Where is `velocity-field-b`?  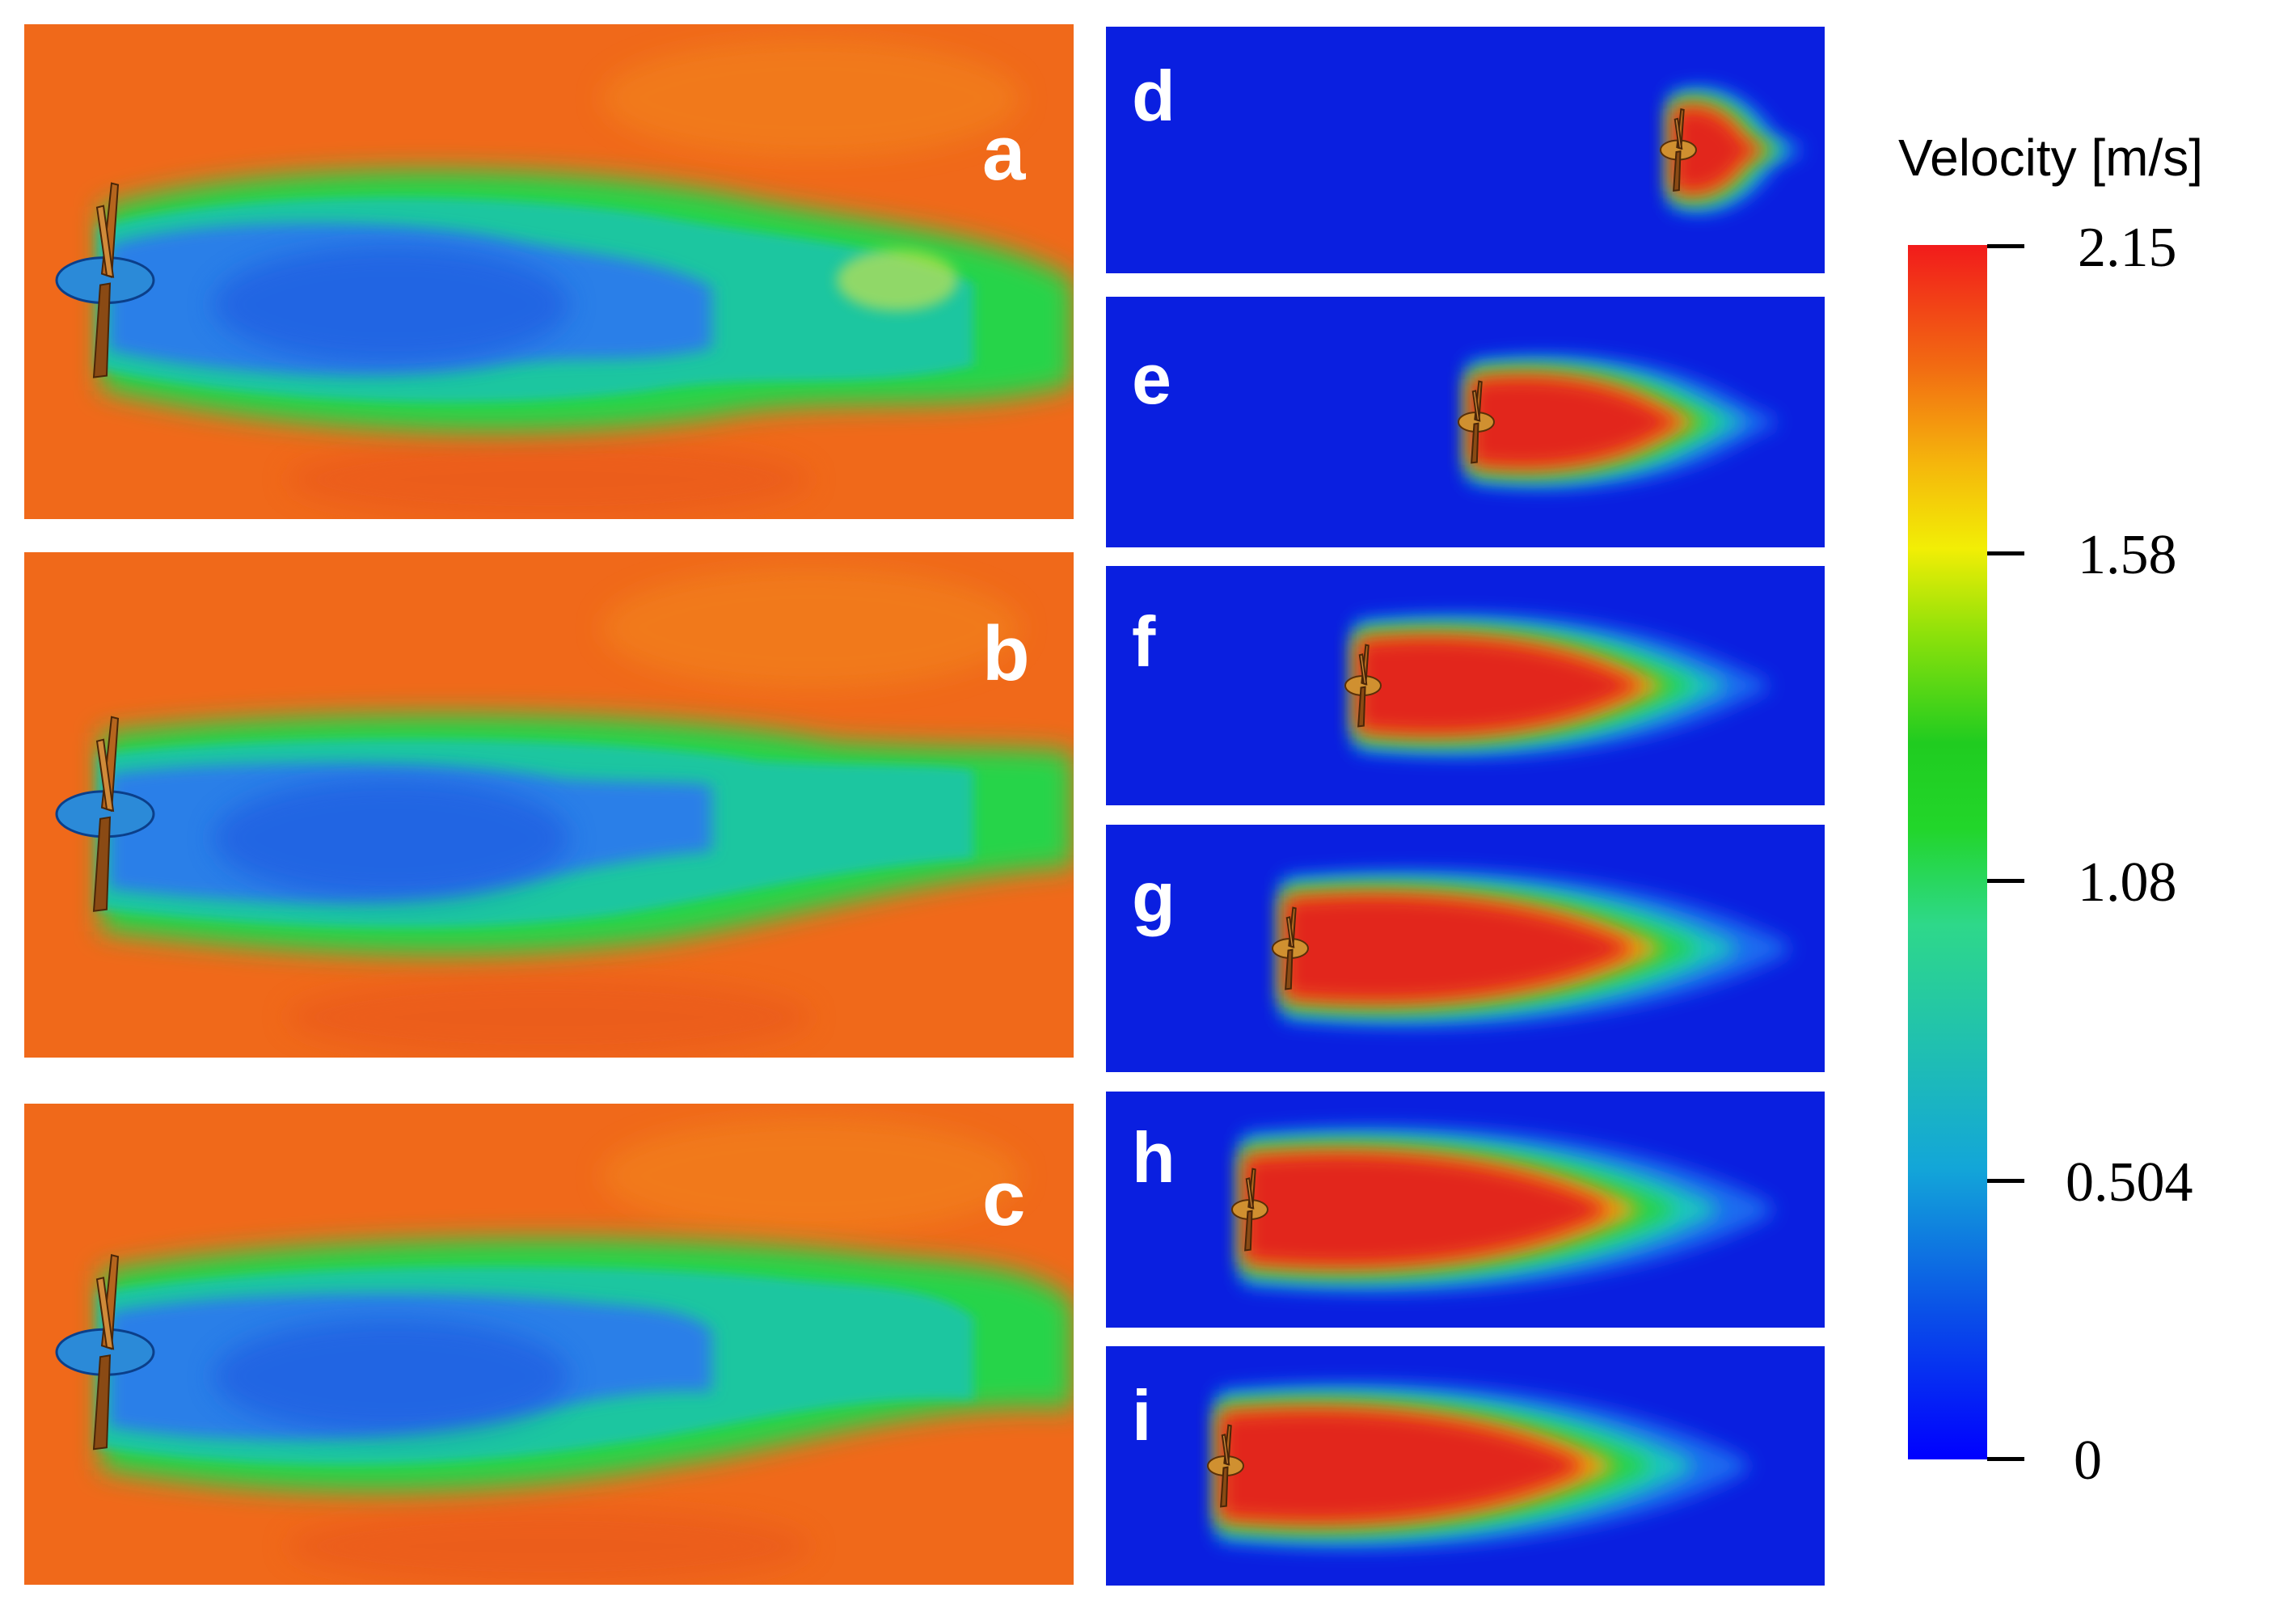 velocity-field-b is located at coordinates (549, 805).